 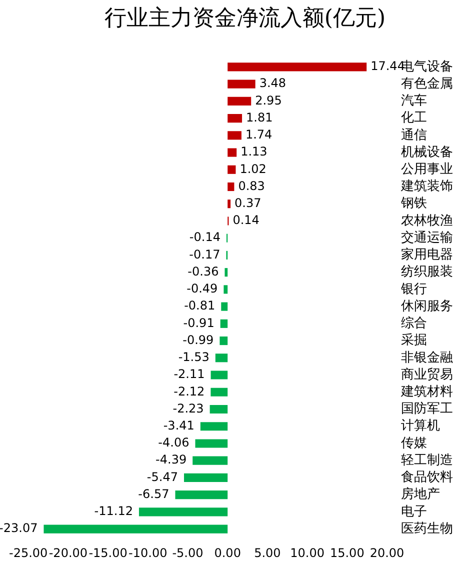 What do you see at coordinates (387, 553) in the screenshot?
I see `x-tick-label: 20.00` at bounding box center [387, 553].